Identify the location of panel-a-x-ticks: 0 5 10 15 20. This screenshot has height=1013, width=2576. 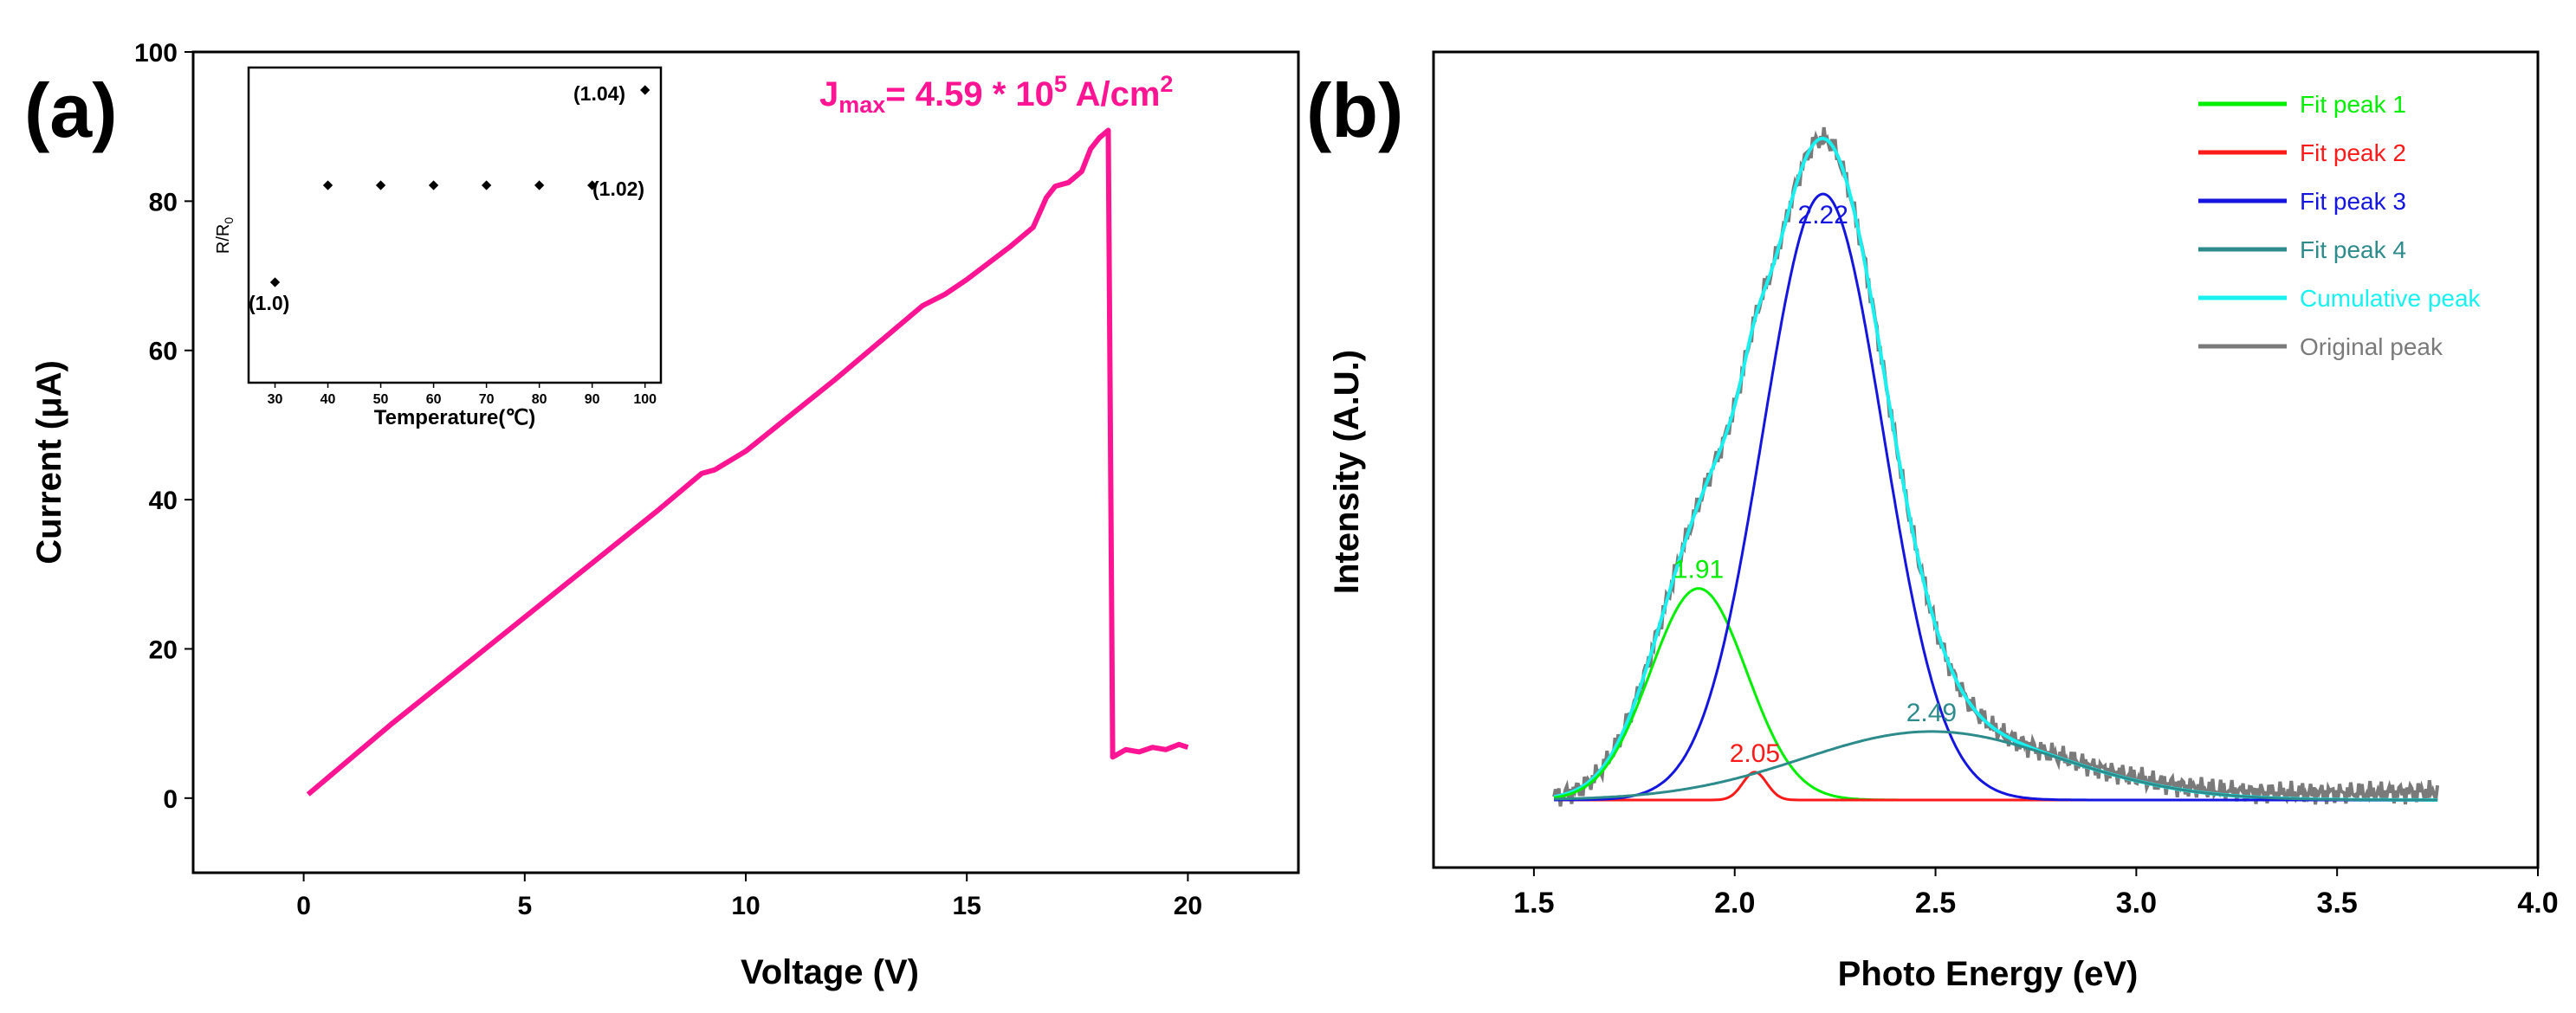
(749, 897).